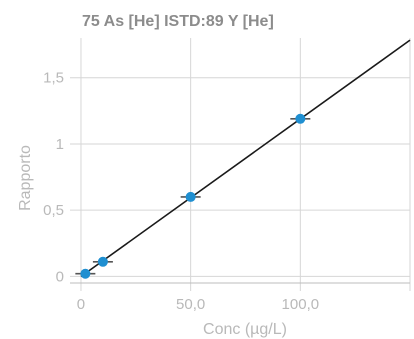 The image size is (414, 339). I want to click on y-tick-label: 0, so click(60, 276).